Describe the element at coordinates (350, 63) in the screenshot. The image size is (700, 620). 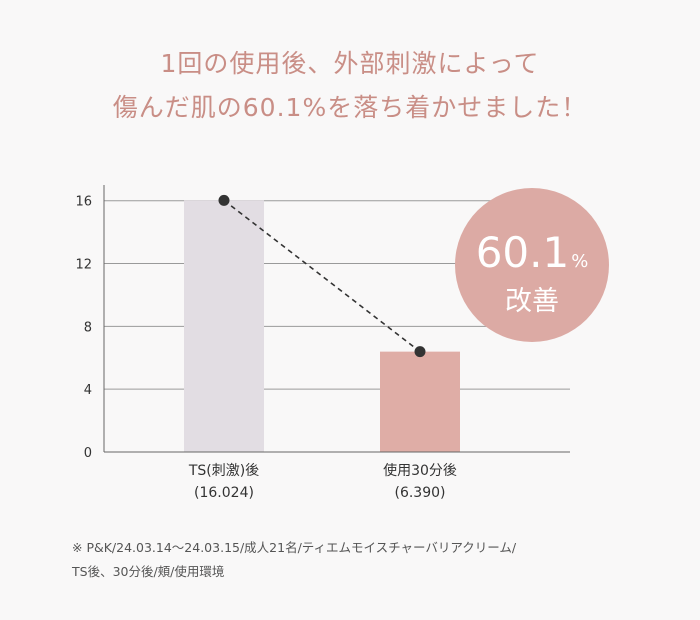
I see `headline-line-1: 1回の使用後、外部刺激によって` at that location.